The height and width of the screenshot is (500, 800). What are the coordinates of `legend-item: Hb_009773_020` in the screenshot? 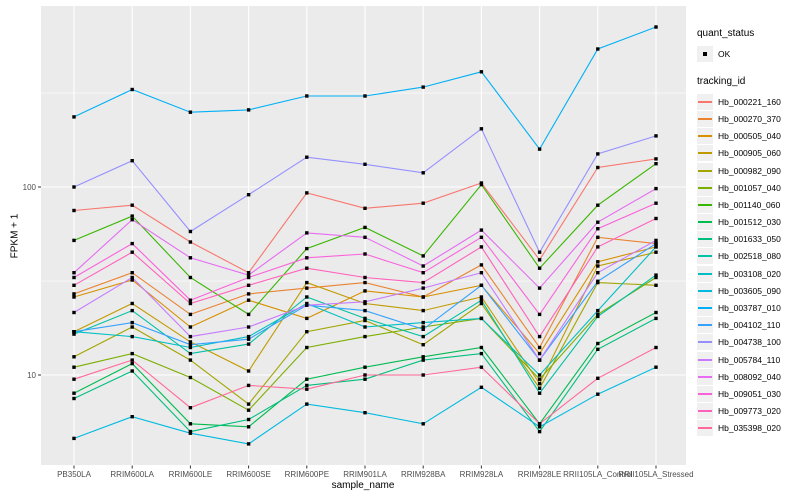 It's located at (747, 411).